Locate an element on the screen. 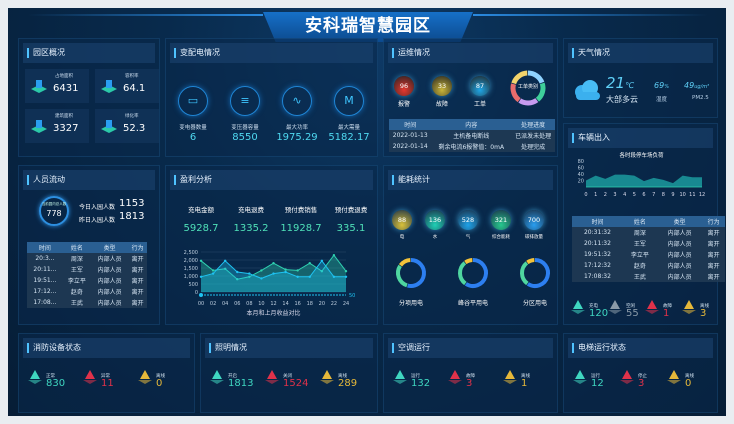  donut-label: 工单类别 is located at coordinates (527, 87).